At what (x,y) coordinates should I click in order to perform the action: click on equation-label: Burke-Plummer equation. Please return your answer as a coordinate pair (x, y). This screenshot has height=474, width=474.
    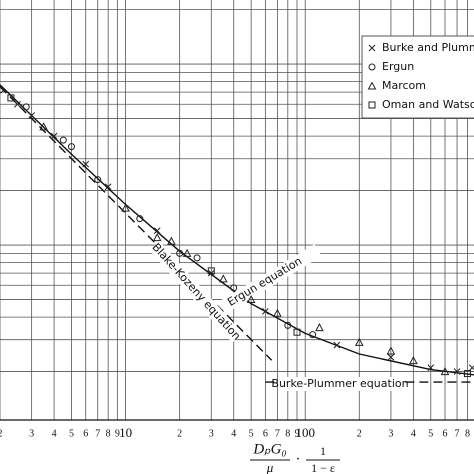
    Looking at the image, I should click on (339, 383).